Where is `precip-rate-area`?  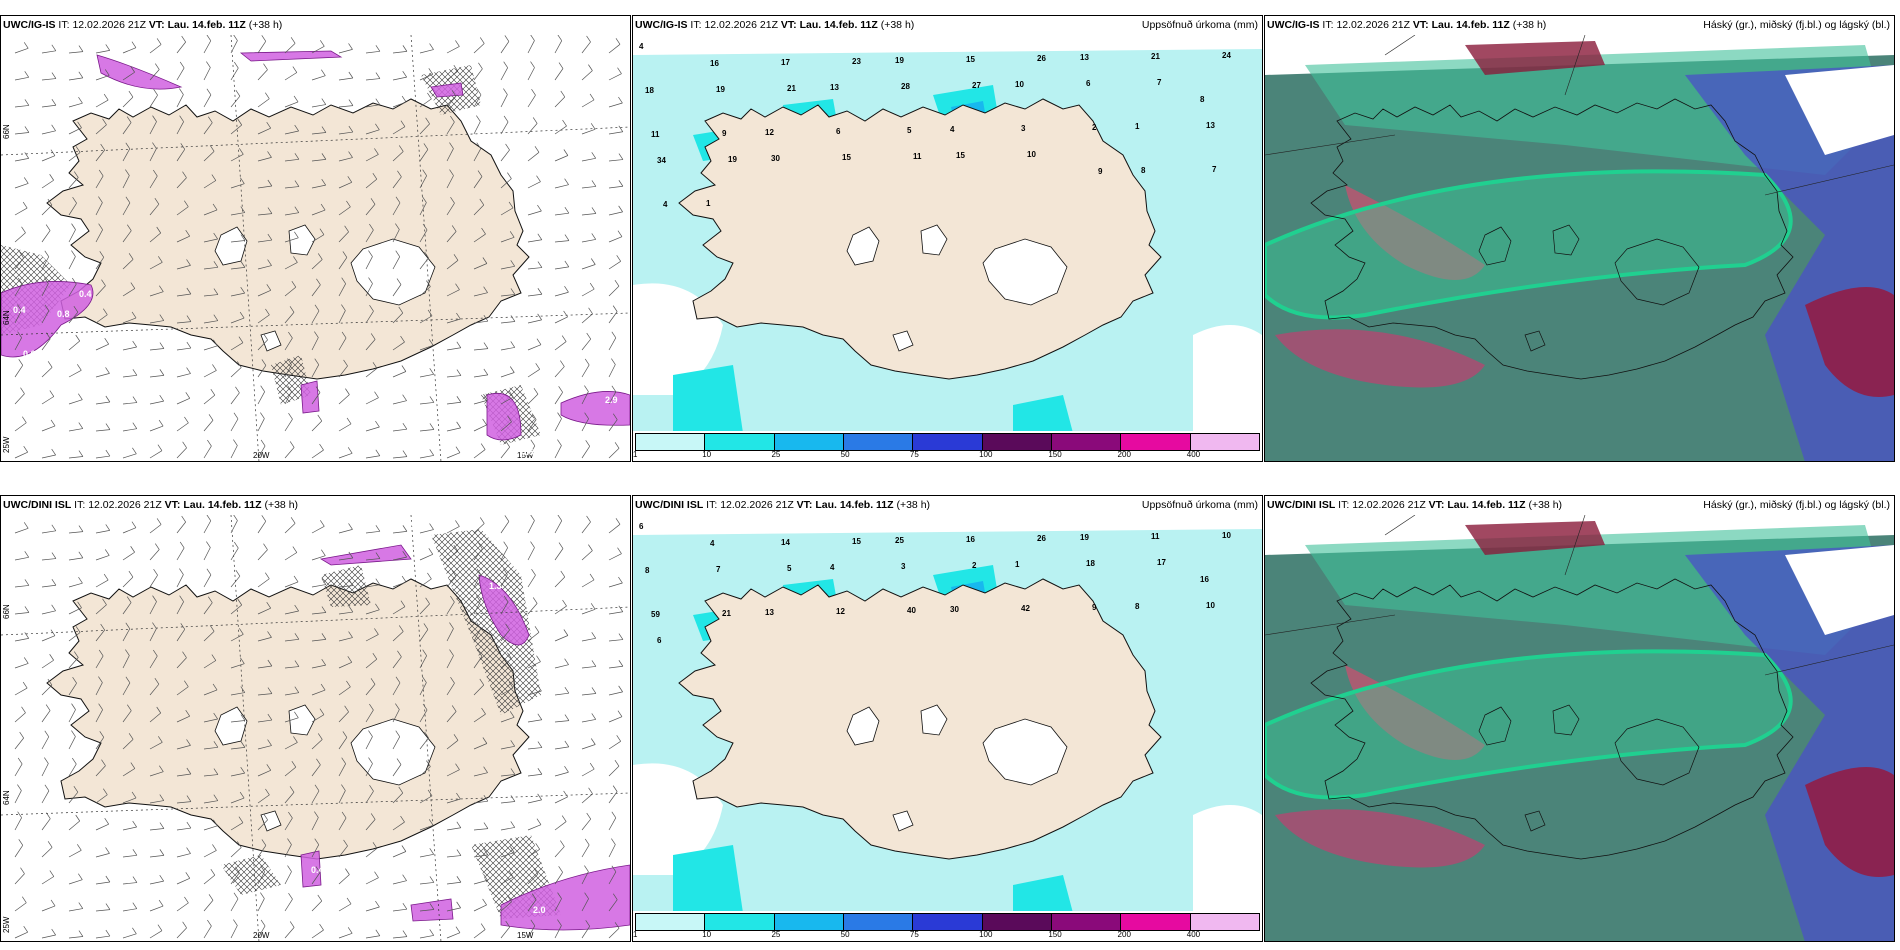
precip-rate-area is located at coordinates (595, 408).